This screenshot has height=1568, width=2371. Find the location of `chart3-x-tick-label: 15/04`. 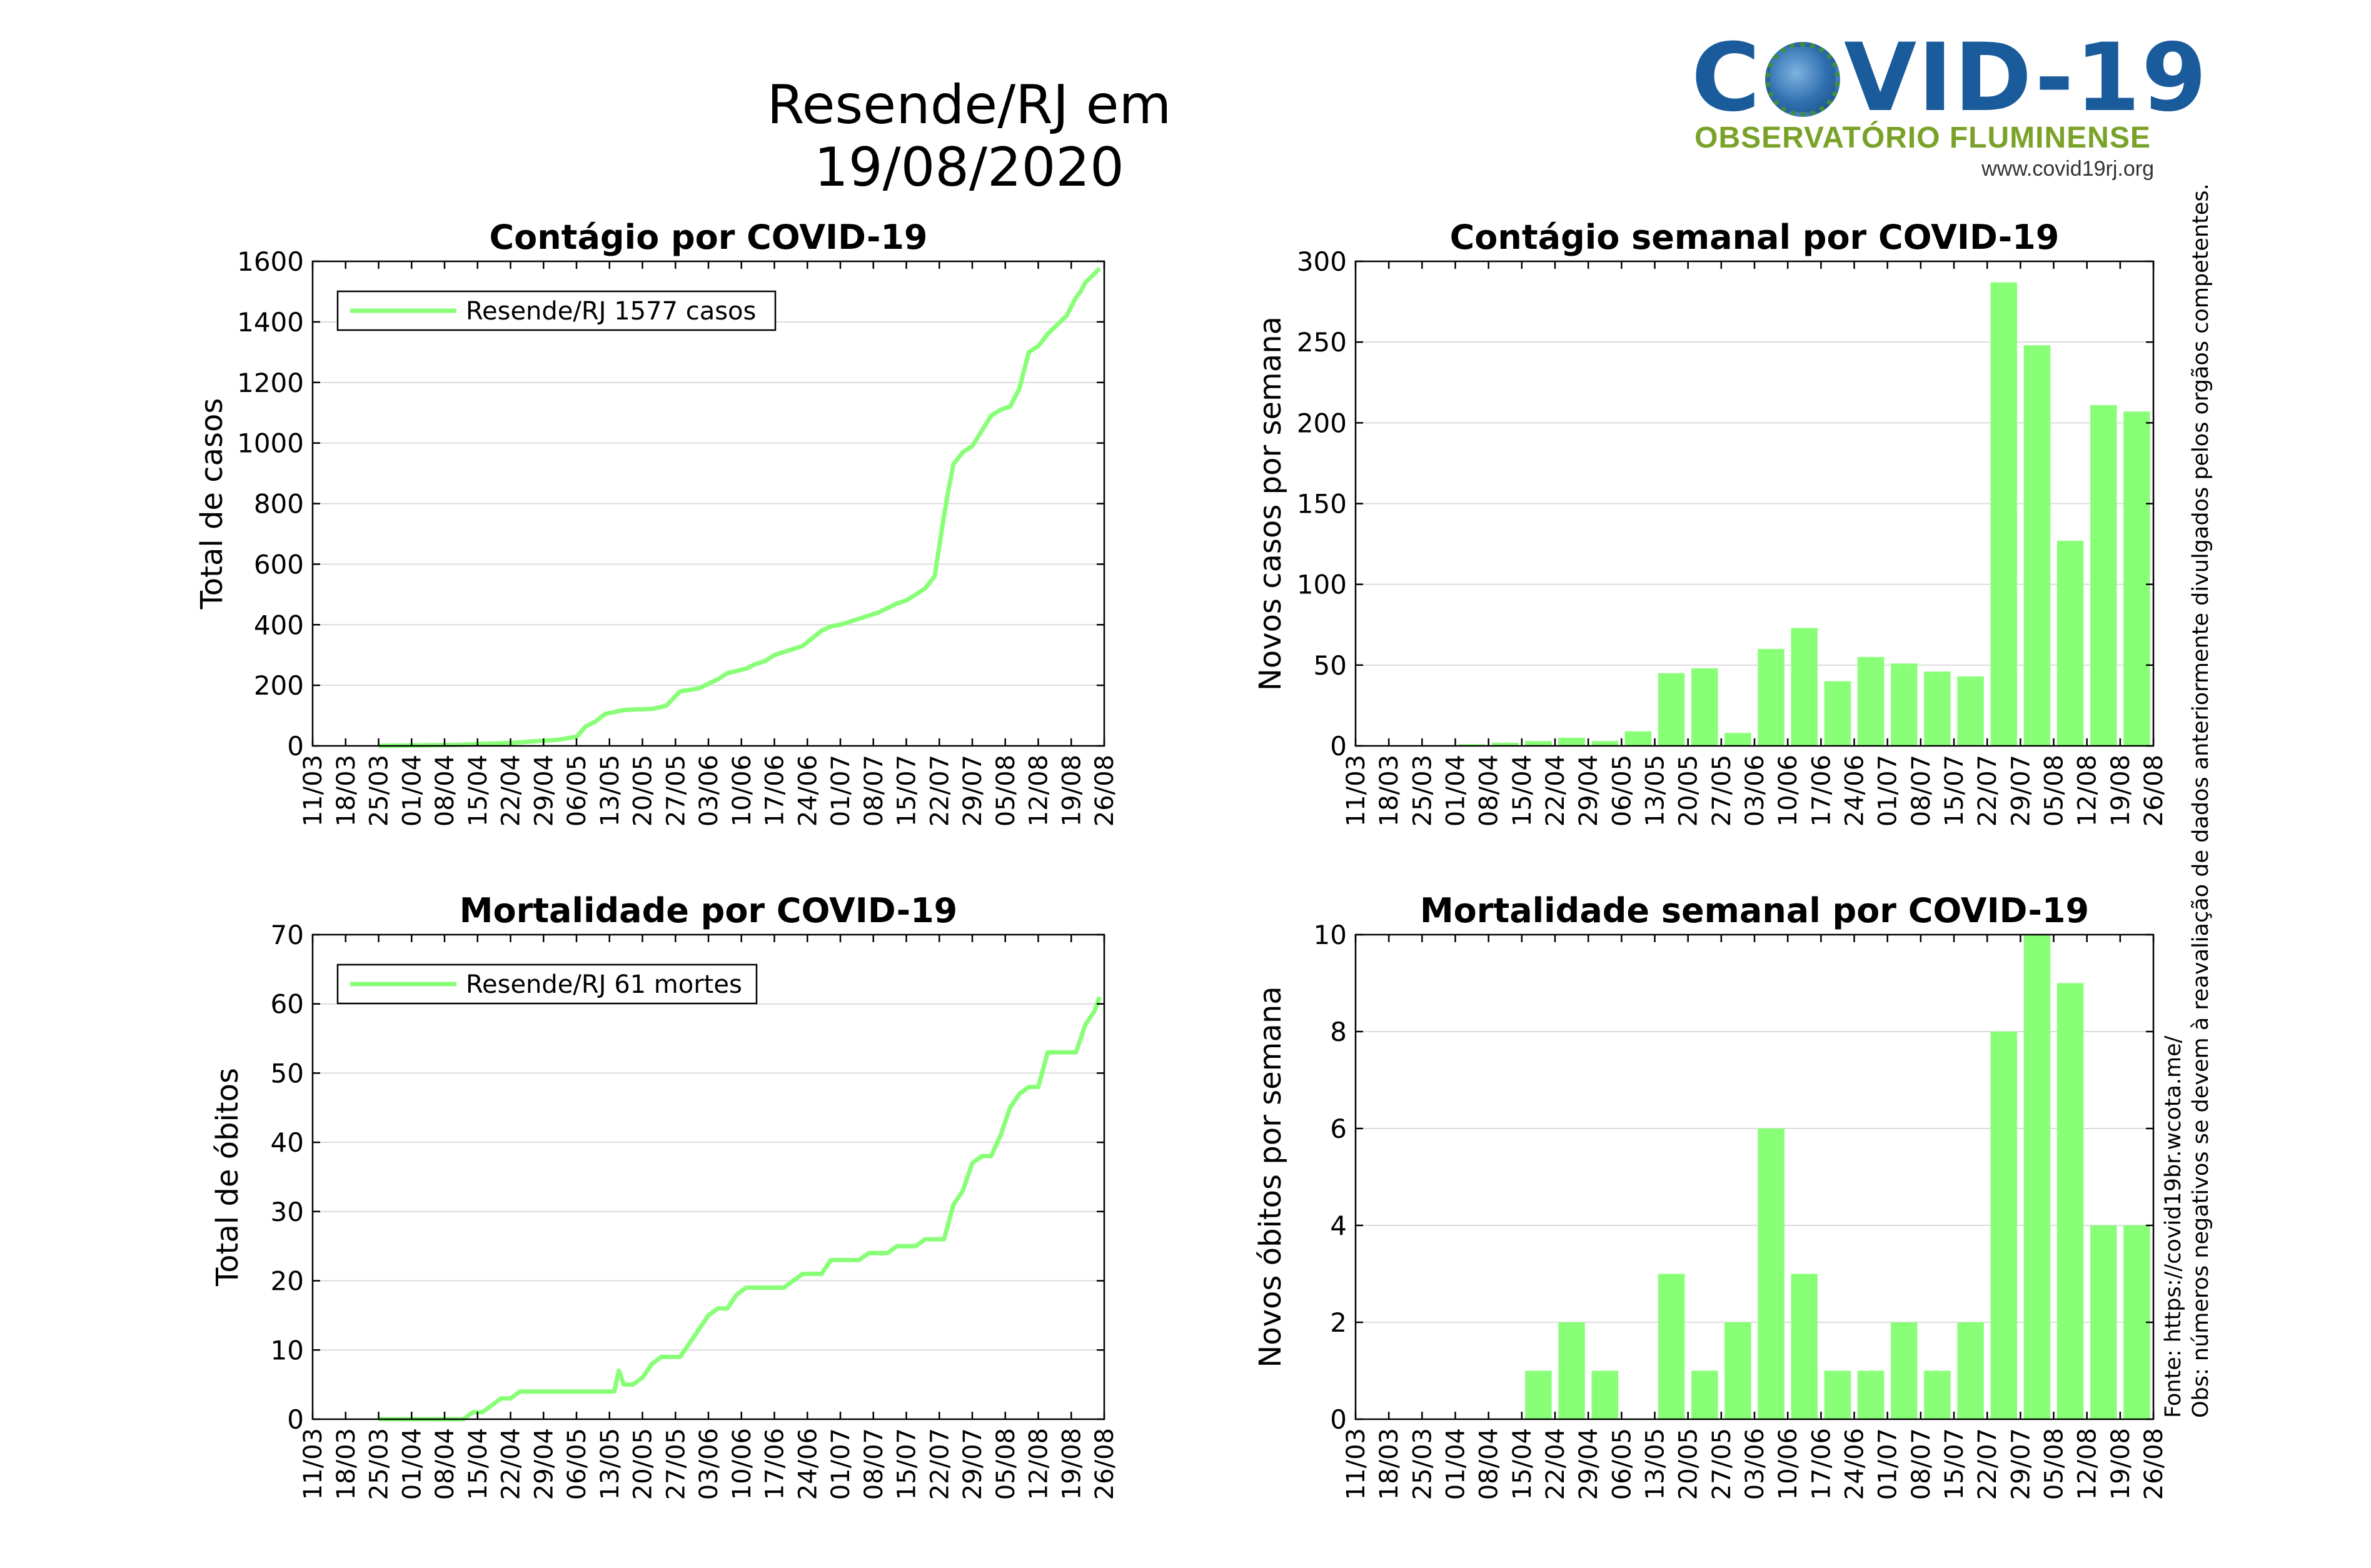

chart3-x-tick-label: 15/04 is located at coordinates (479, 1464).